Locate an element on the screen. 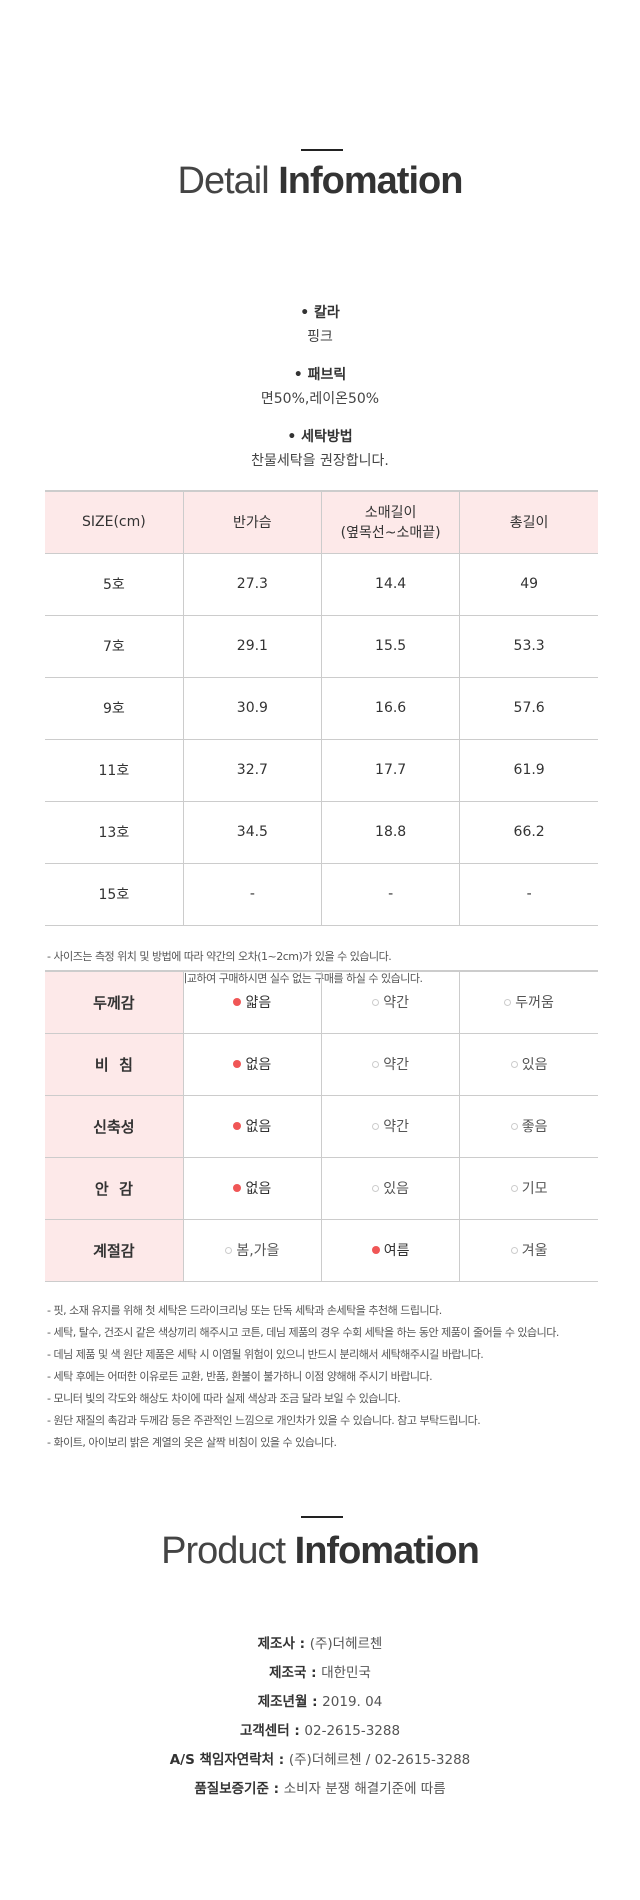 This screenshot has width=640, height=1900. product-info-row: 제조사 : (주)더헤르첸 is located at coordinates (320, 1644).